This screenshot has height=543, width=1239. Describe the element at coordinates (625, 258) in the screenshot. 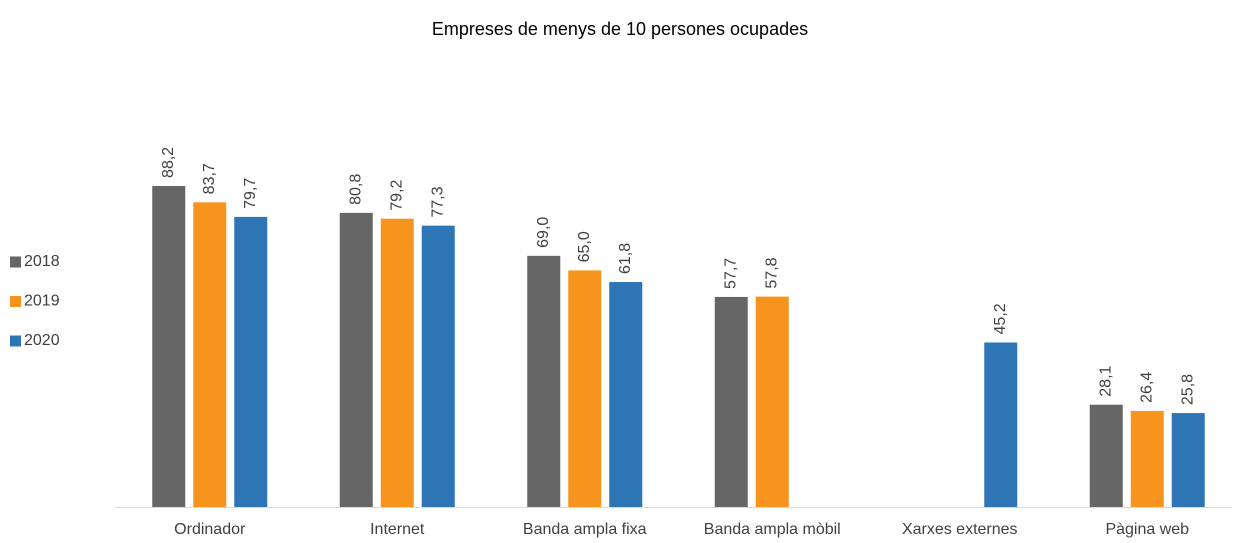

I see `data-label: 61,8` at that location.